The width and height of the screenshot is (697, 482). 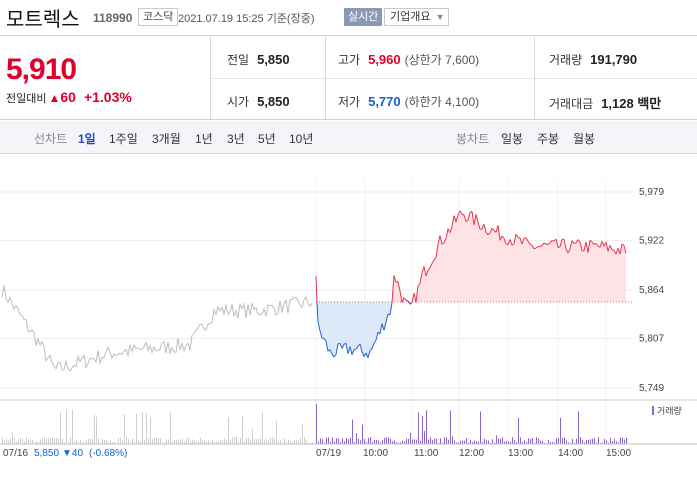 What do you see at coordinates (236, 139) in the screenshot?
I see `tab-3year: 3년` at bounding box center [236, 139].